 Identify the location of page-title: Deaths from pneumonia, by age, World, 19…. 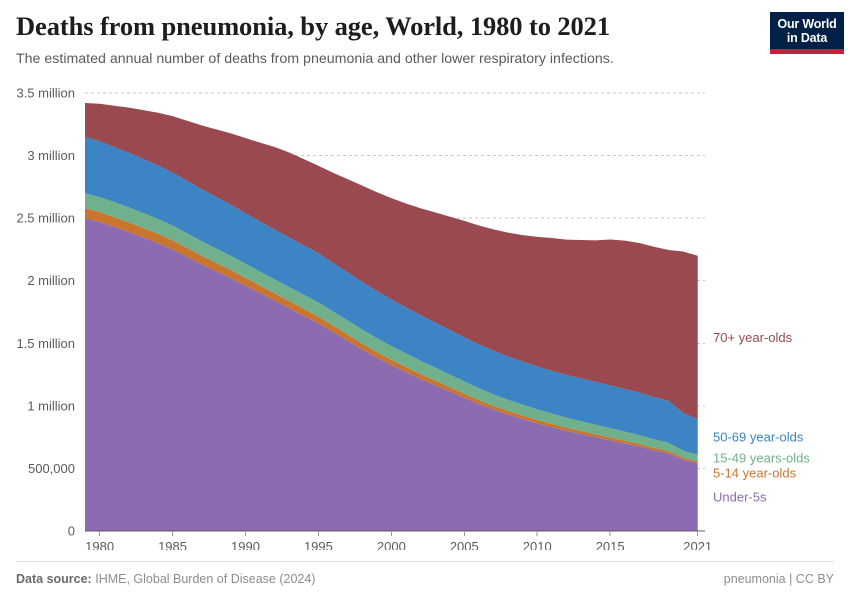
(313, 26).